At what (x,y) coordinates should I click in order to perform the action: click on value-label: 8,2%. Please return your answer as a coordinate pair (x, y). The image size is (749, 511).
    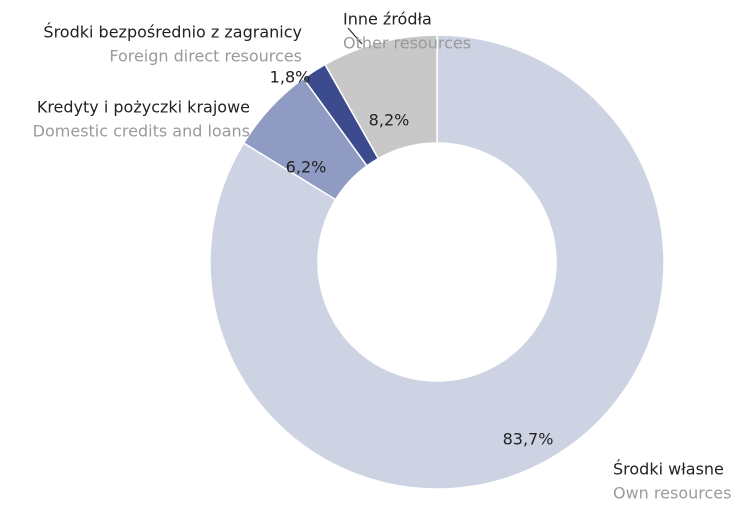
    Looking at the image, I should click on (389, 120).